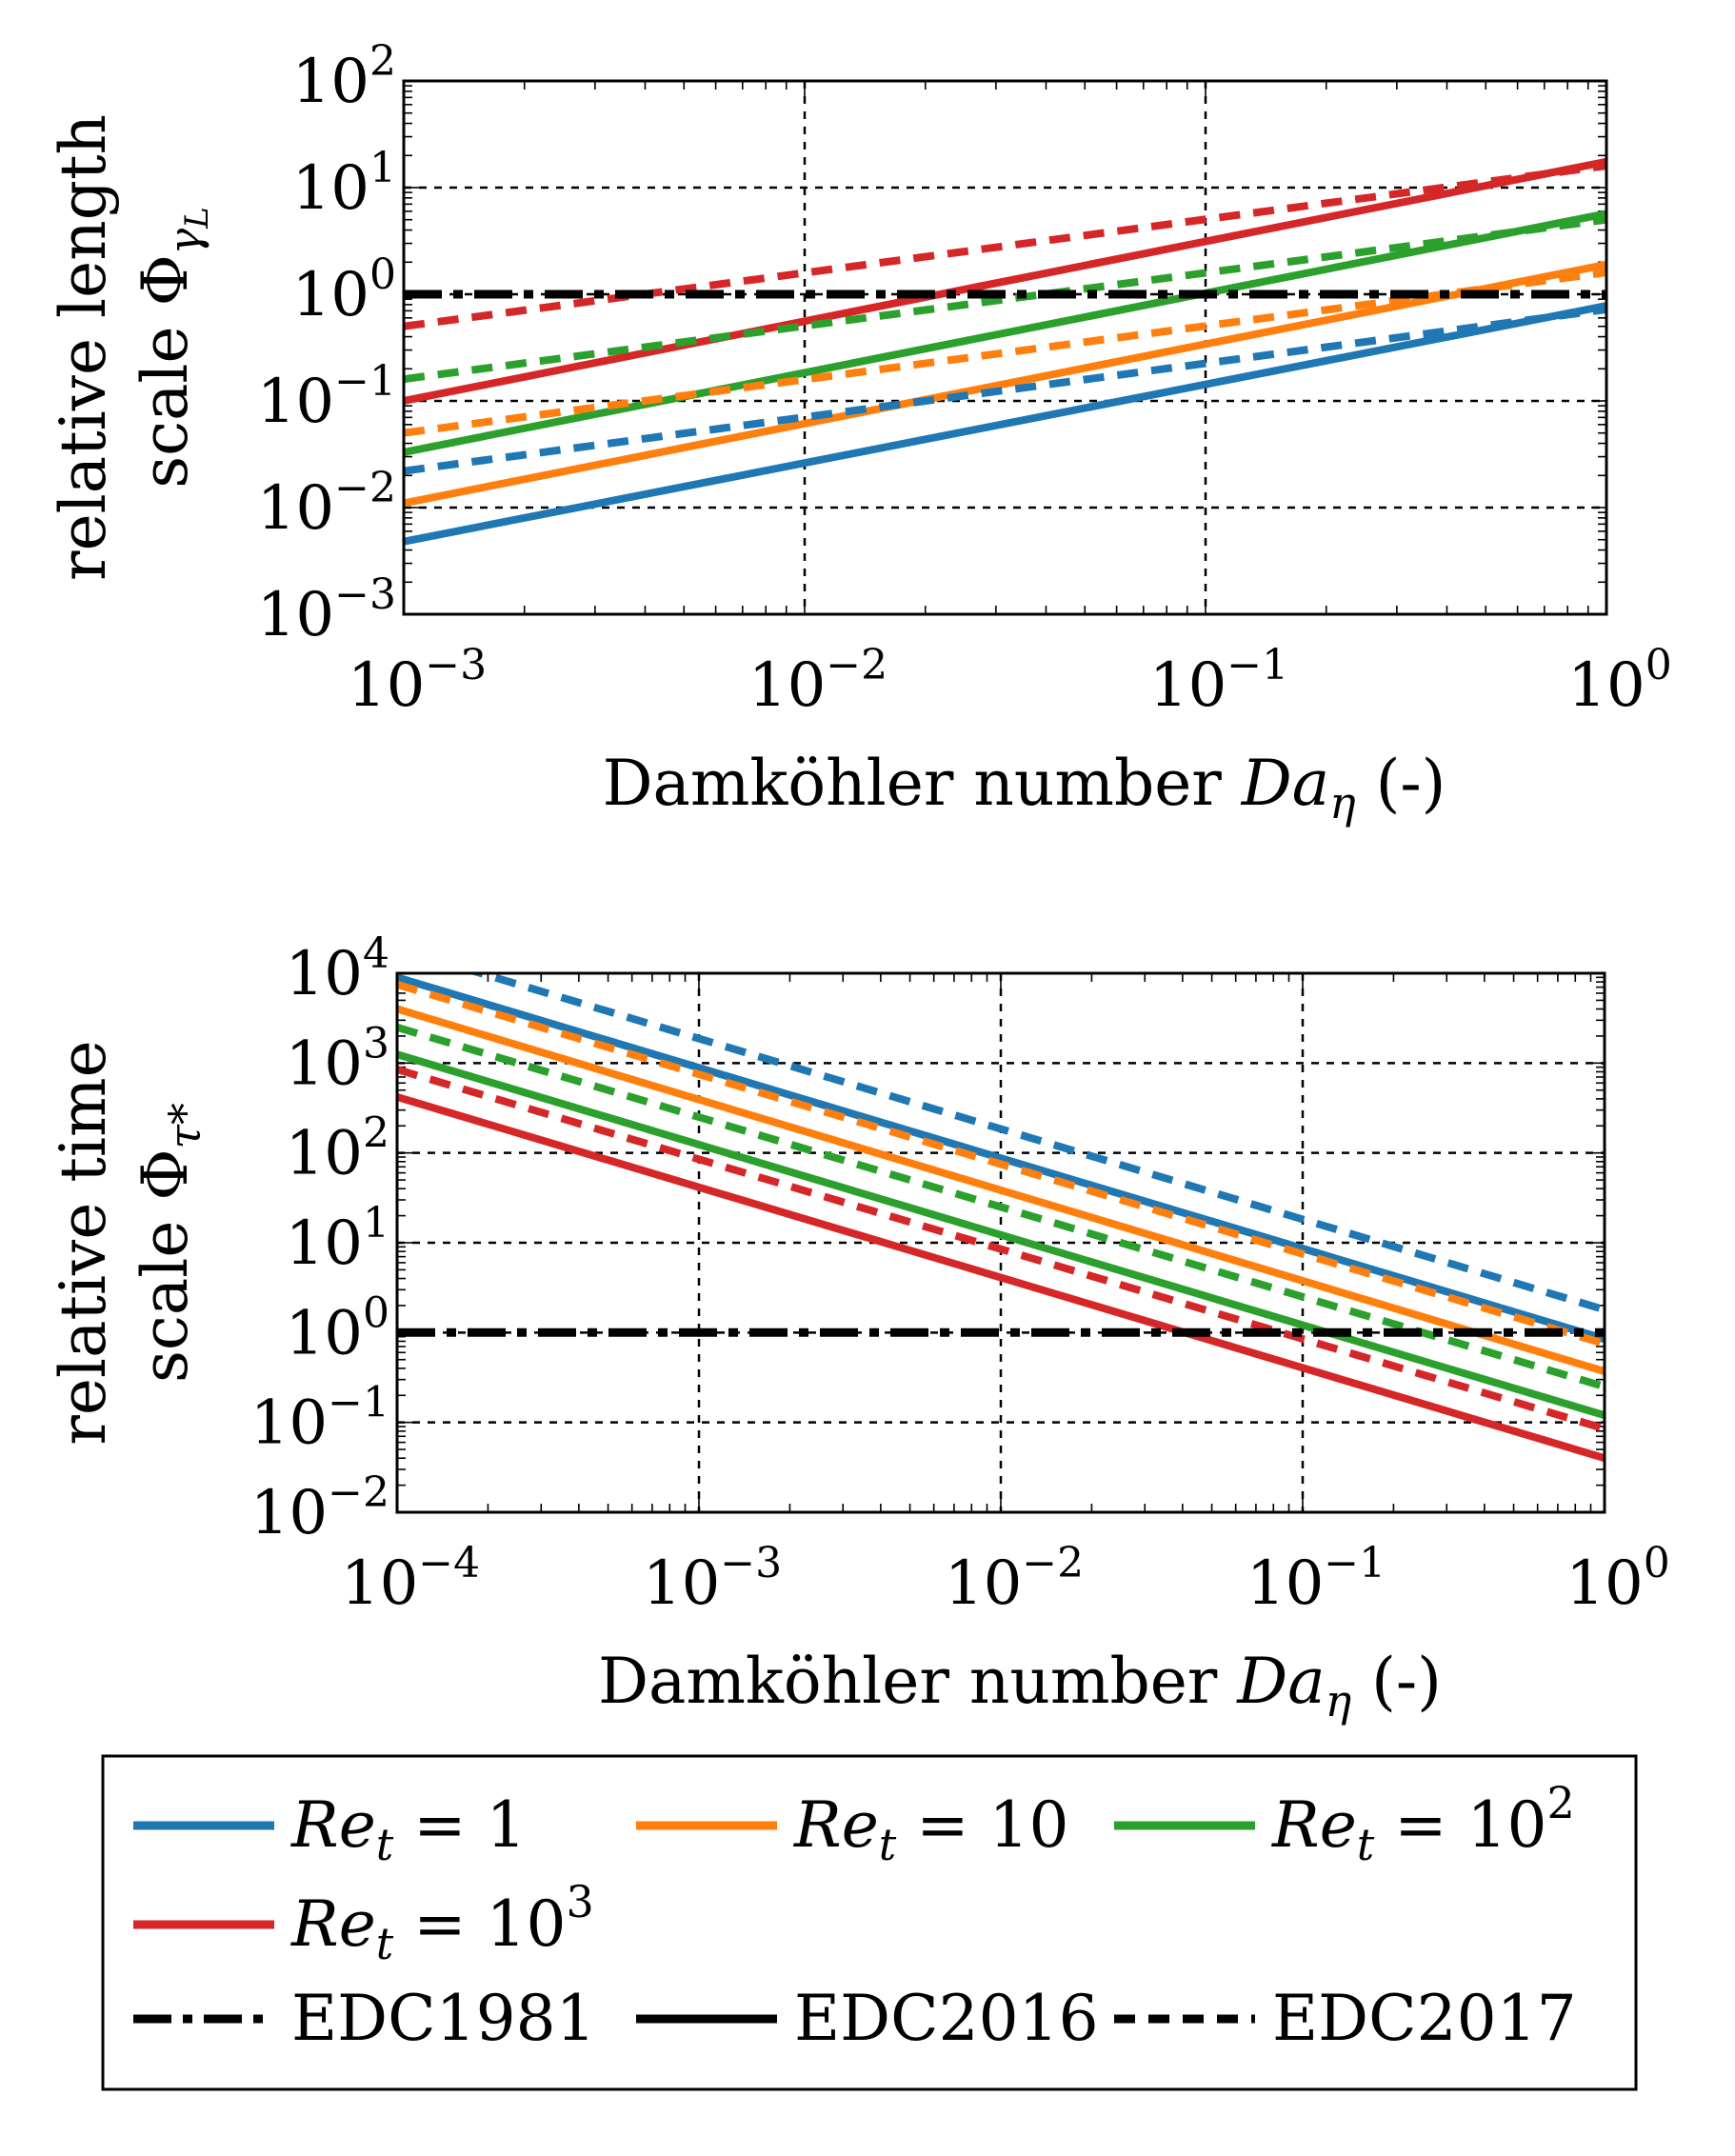 Image resolution: width=1735 pixels, height=2156 pixels. What do you see at coordinates (83, 347) in the screenshot?
I see `y-axis-label-line1: relative length` at bounding box center [83, 347].